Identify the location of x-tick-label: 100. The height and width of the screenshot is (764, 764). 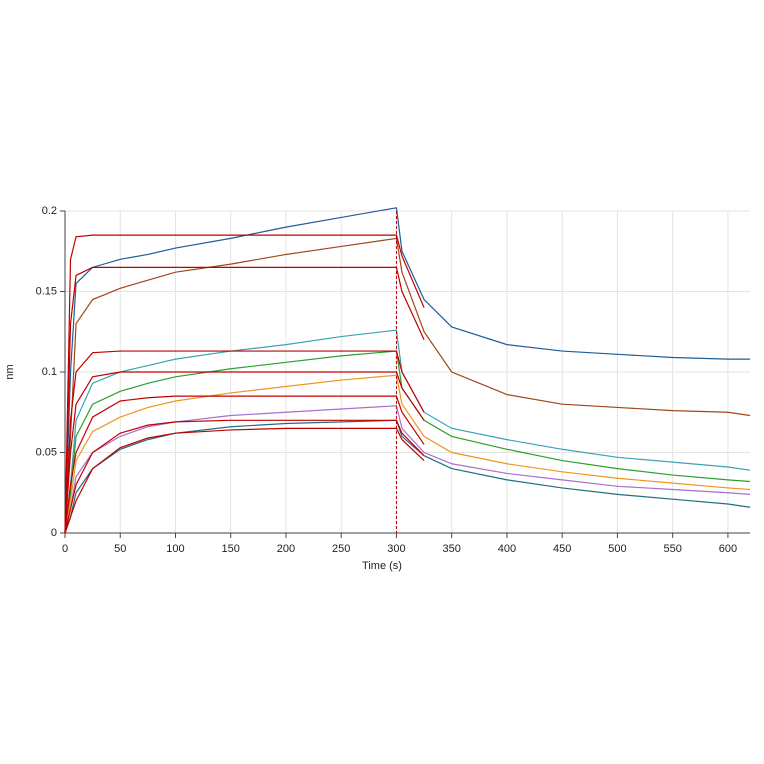
(175, 549).